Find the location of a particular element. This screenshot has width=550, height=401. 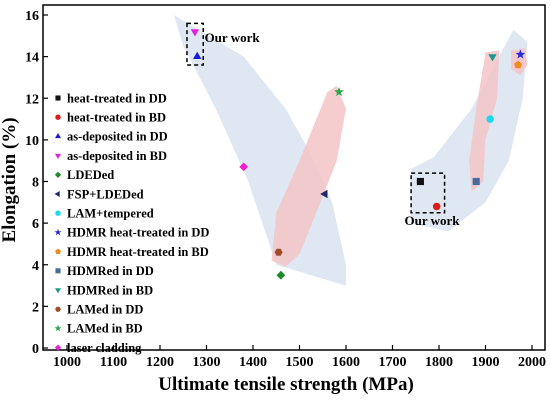

our-work-label-2: Our work is located at coordinates (433, 220).